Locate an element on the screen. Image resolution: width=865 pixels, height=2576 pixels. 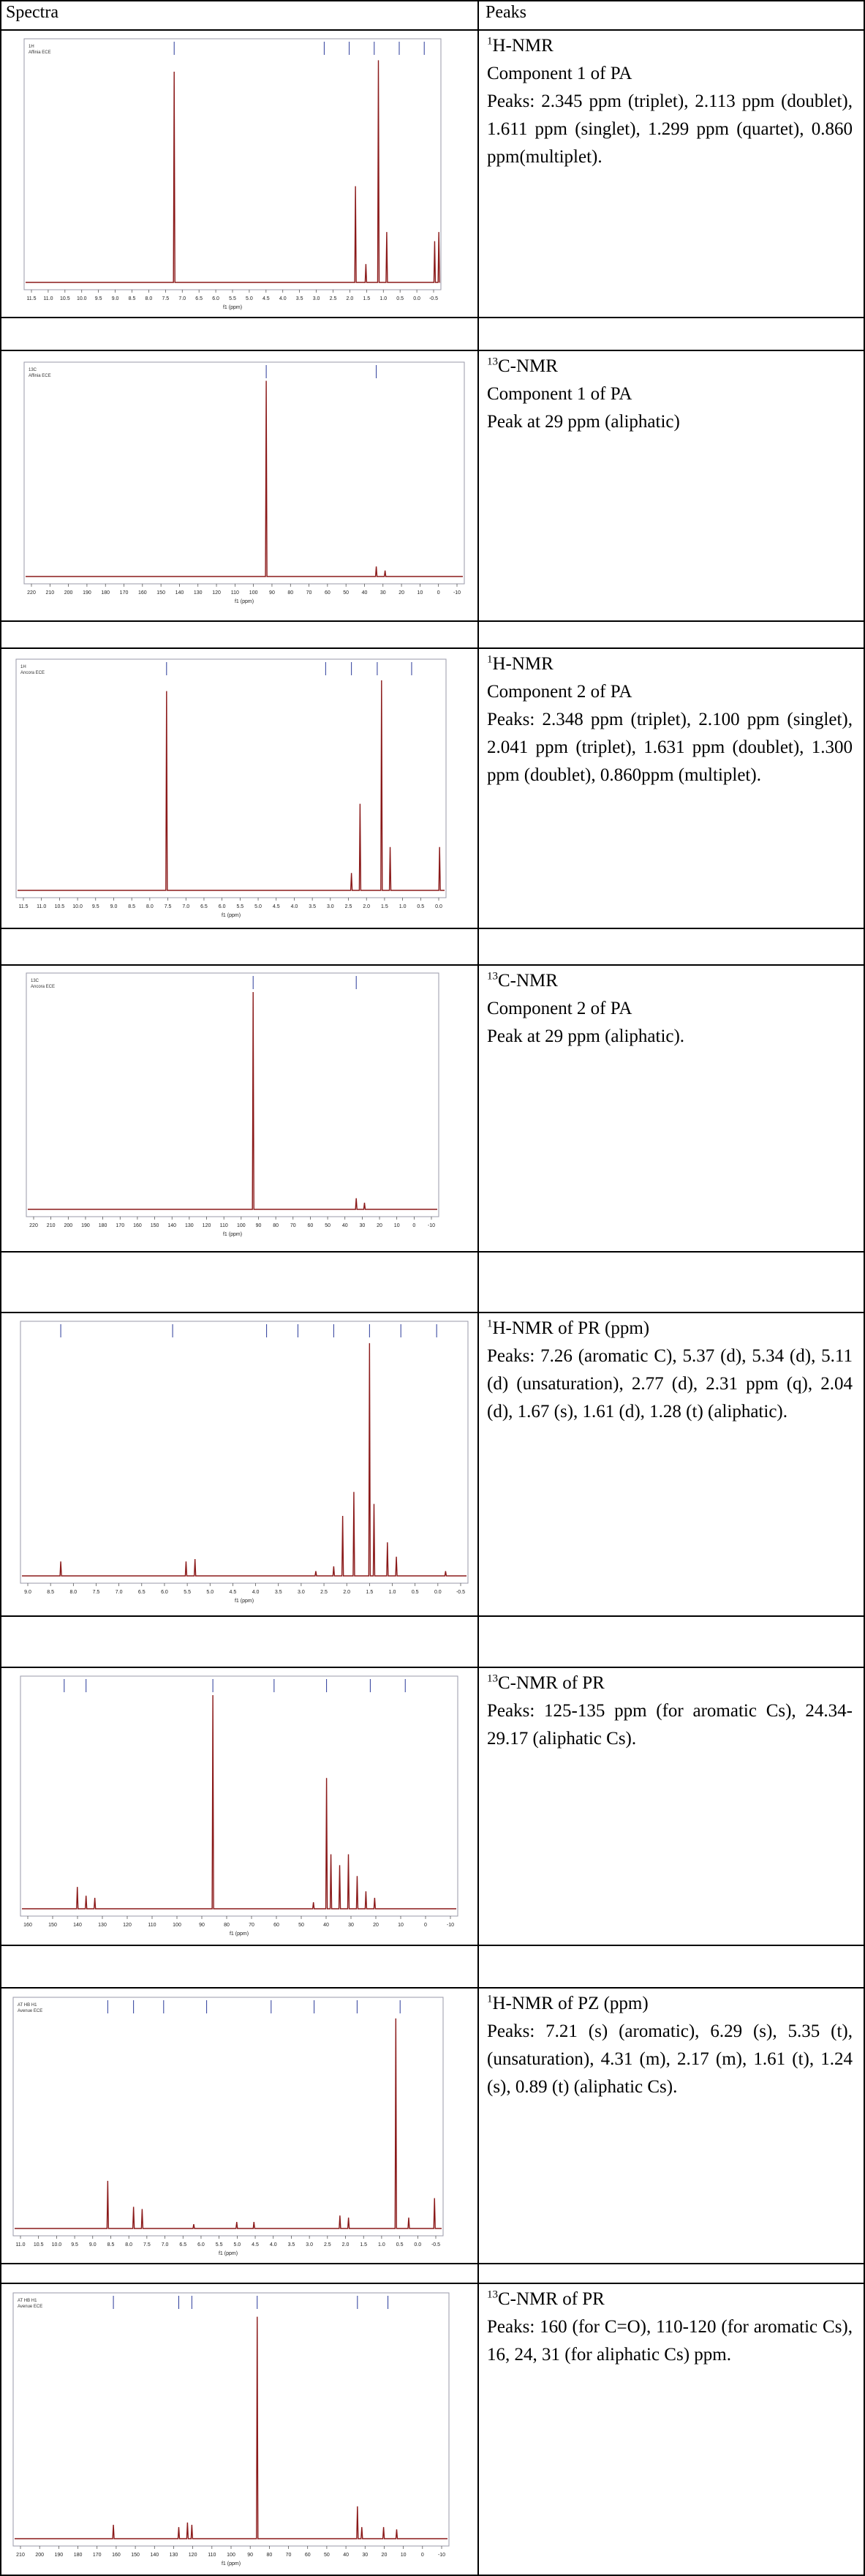
x-tick-label: 7.0 is located at coordinates (165, 2245).